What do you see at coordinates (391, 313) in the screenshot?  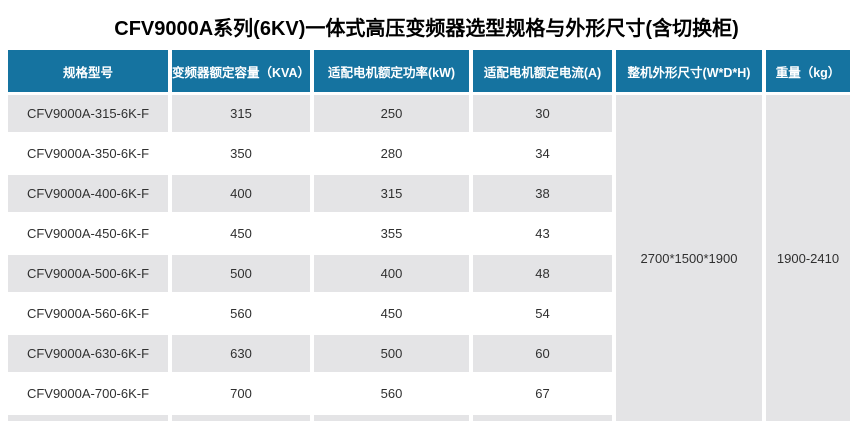 I see `cell-power: 450` at bounding box center [391, 313].